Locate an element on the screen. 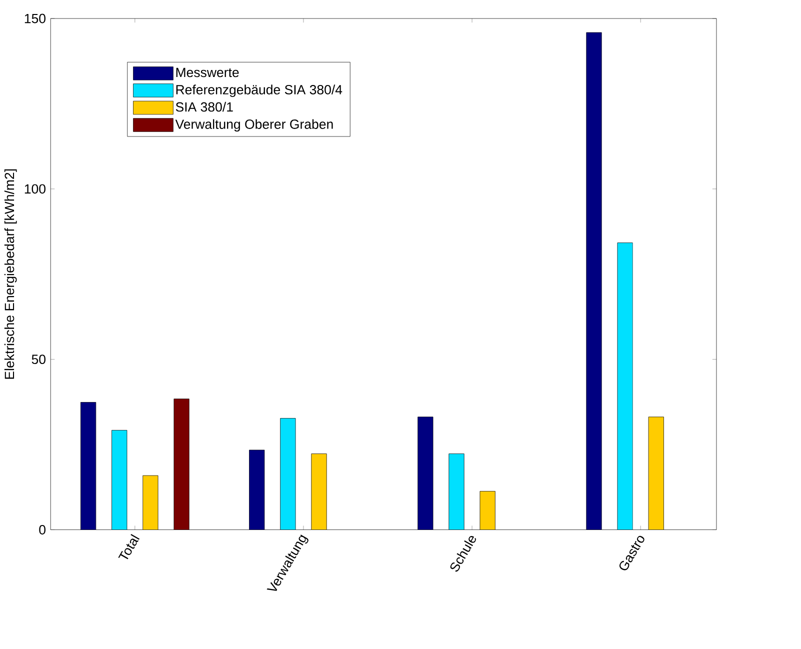  y-tick-label: 50 is located at coordinates (39, 359).